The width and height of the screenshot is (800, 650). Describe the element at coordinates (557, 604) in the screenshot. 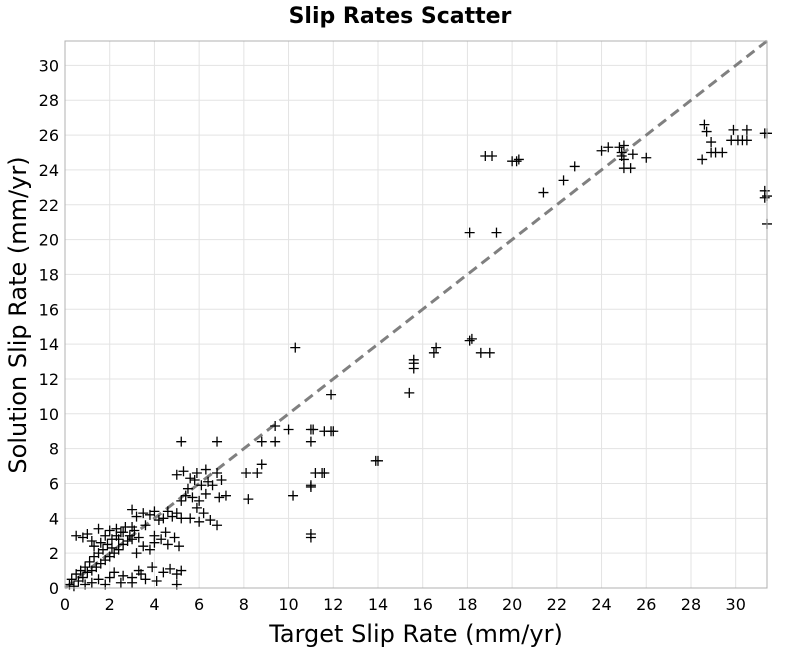

I see `x-tick-label: 22` at that location.